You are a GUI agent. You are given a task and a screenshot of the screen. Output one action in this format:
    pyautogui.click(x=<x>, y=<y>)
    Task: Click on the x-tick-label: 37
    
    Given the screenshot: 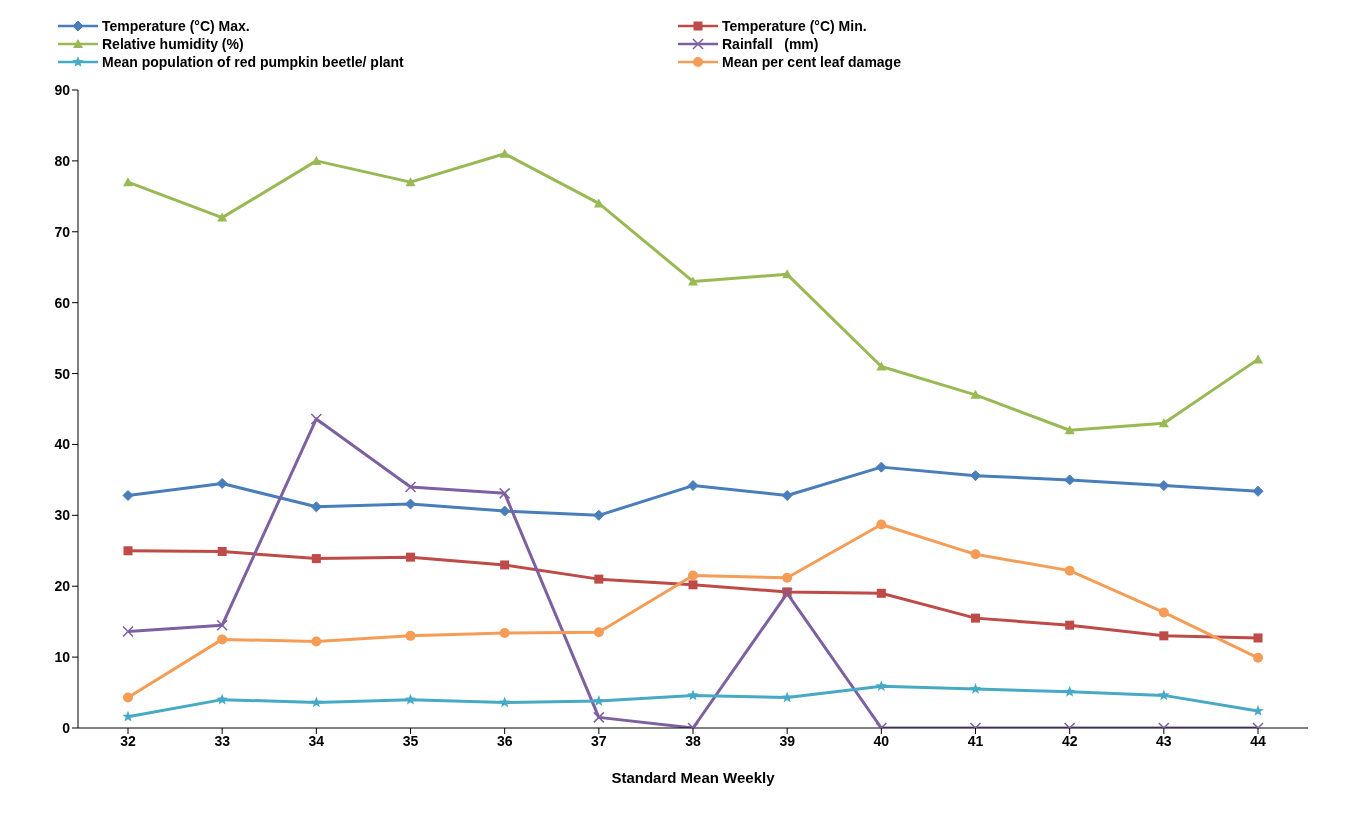 What is the action you would take?
    pyautogui.click(x=599, y=740)
    